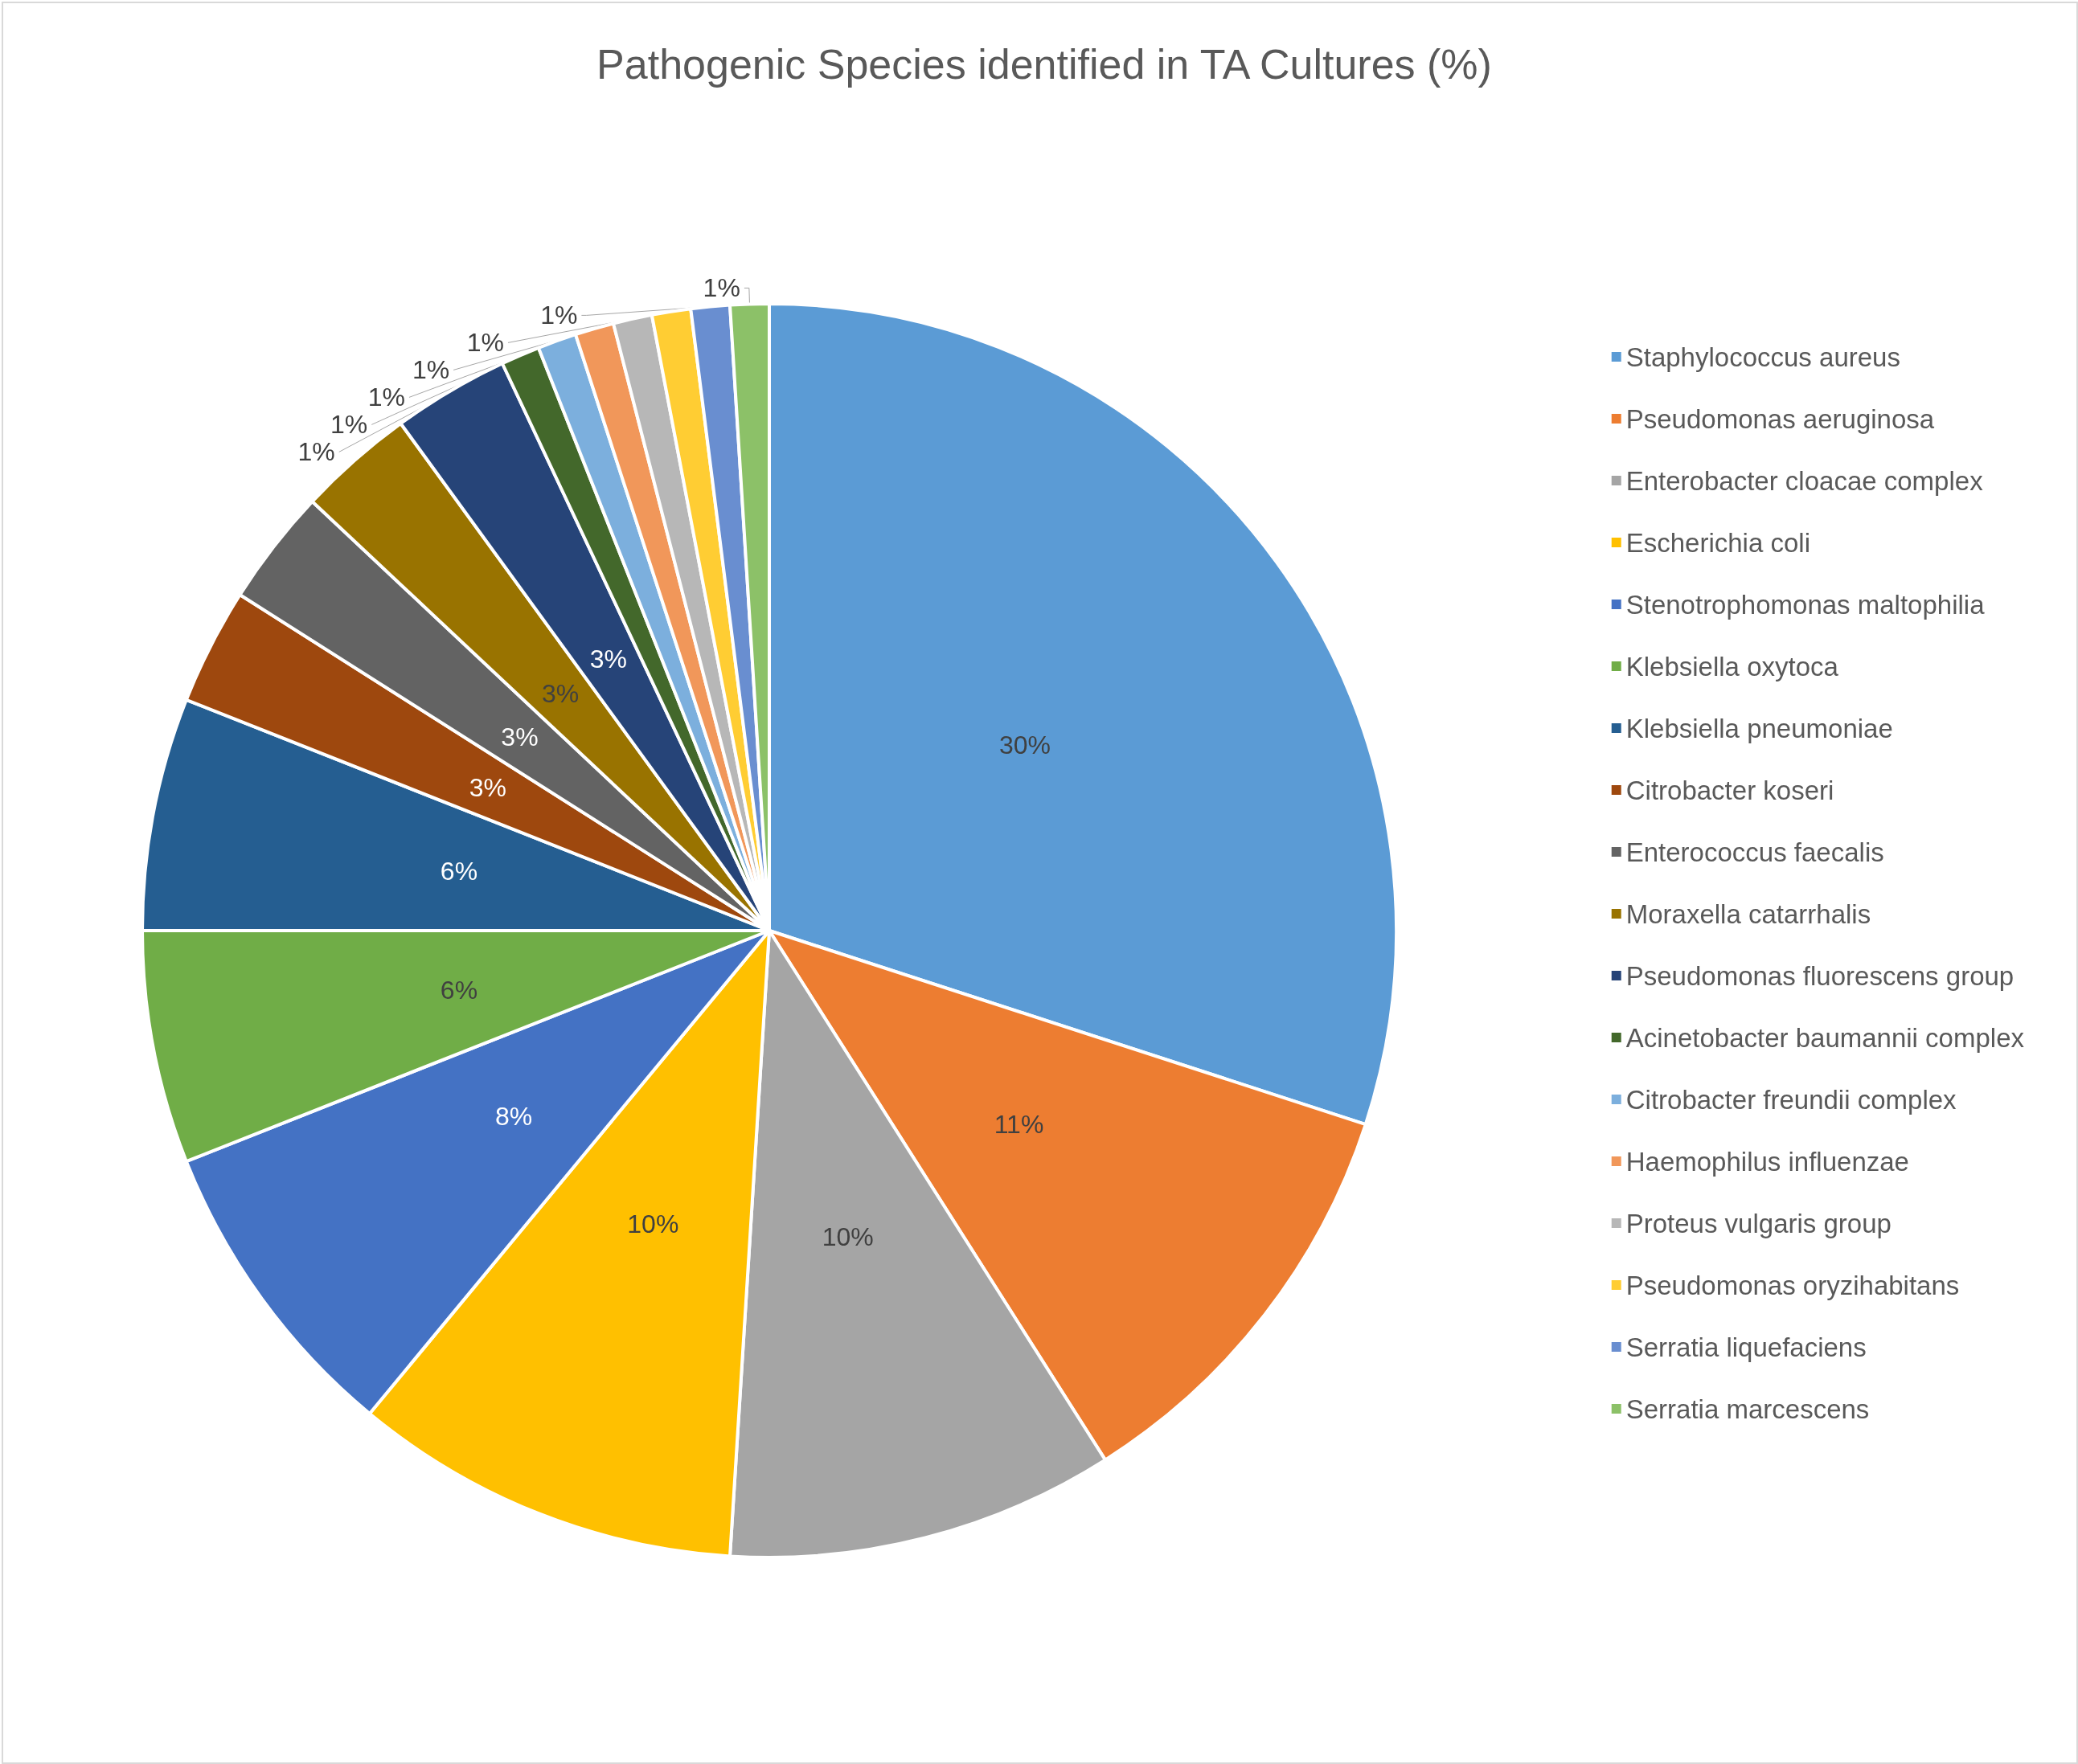 This screenshot has width=2078, height=1764. Describe the element at coordinates (1024, 745) in the screenshot. I see `data-label: 30%` at that location.